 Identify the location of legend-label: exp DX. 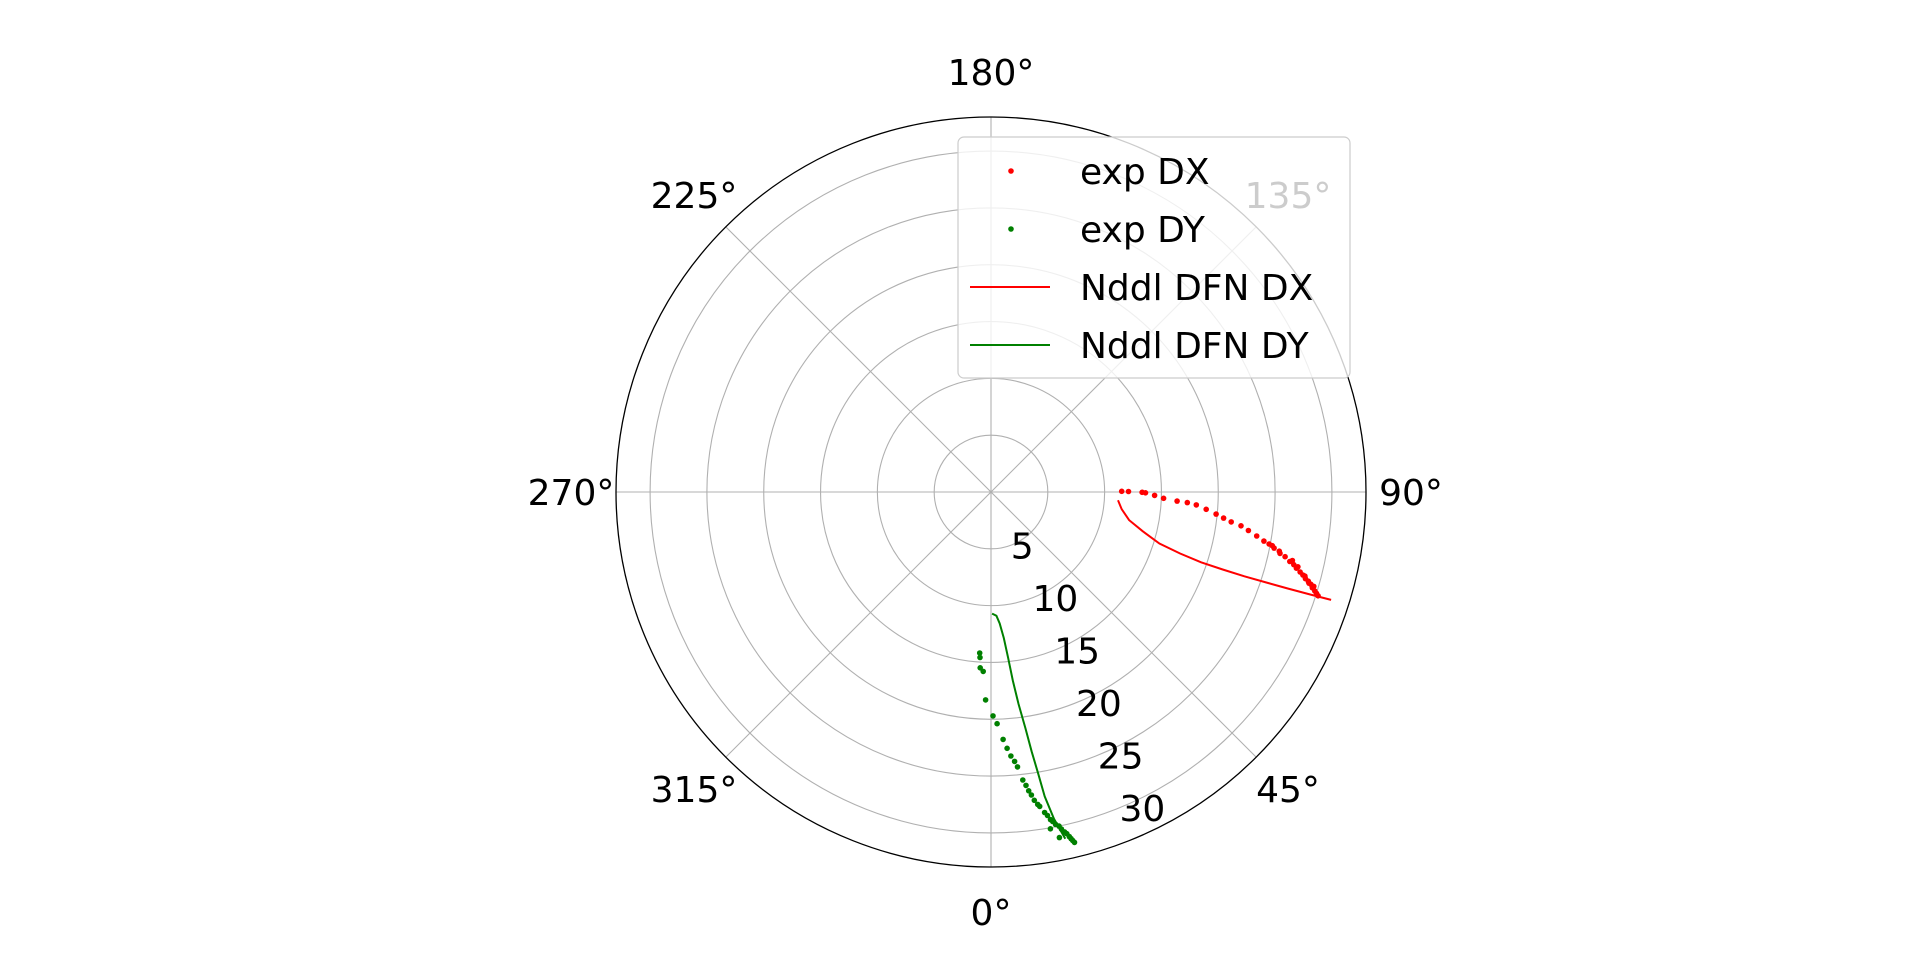
(1145, 172).